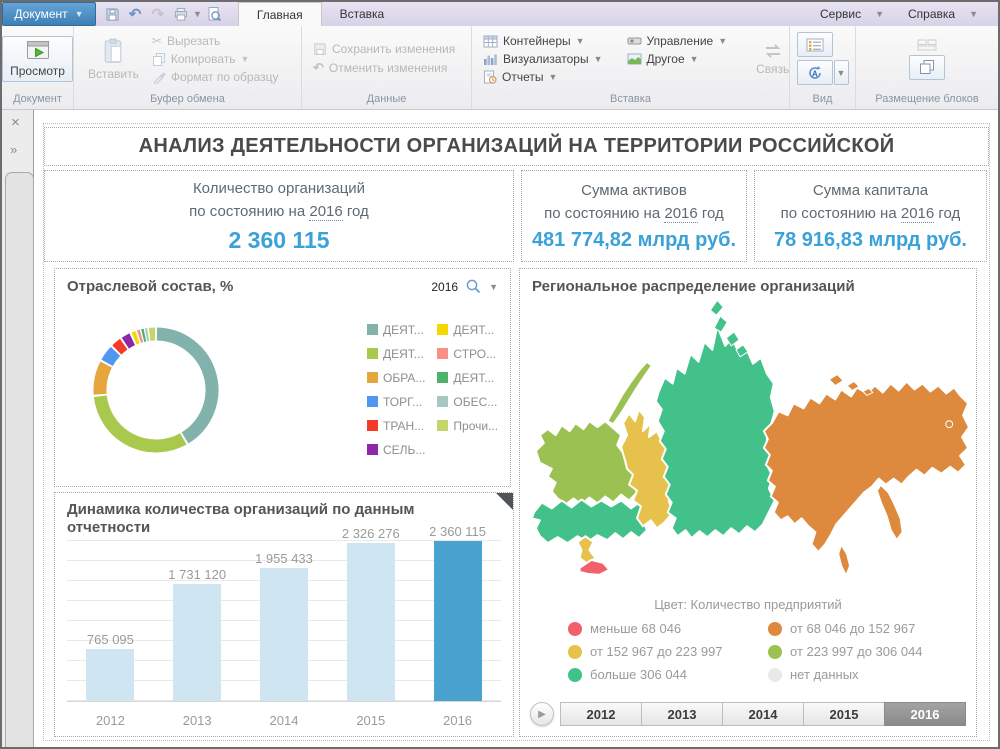 The width and height of the screenshot is (1000, 749). I want to click on paste-button: Вставить, so click(113, 59).